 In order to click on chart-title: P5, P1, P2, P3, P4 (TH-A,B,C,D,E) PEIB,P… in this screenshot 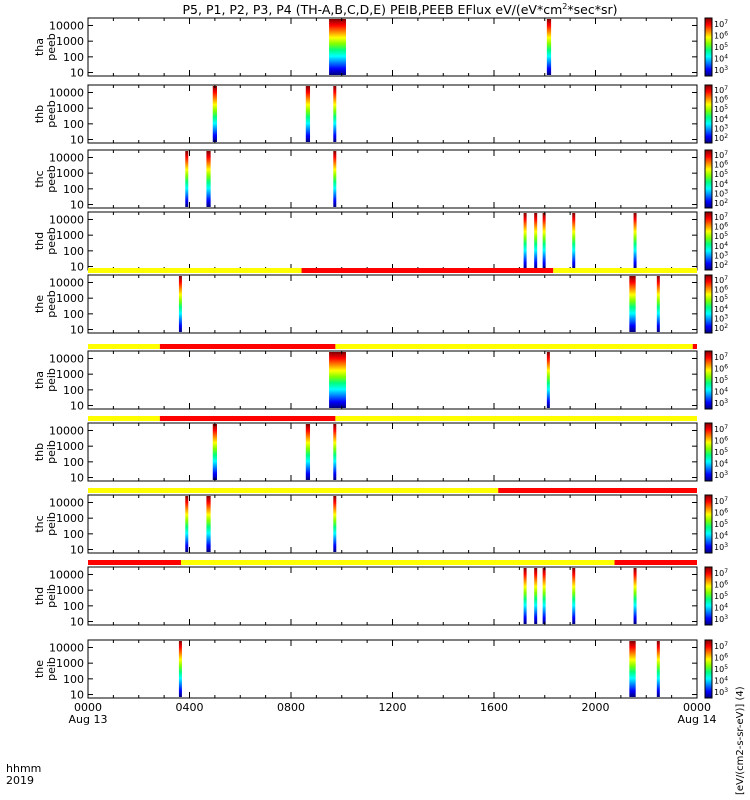, I will do `click(400, 9)`.